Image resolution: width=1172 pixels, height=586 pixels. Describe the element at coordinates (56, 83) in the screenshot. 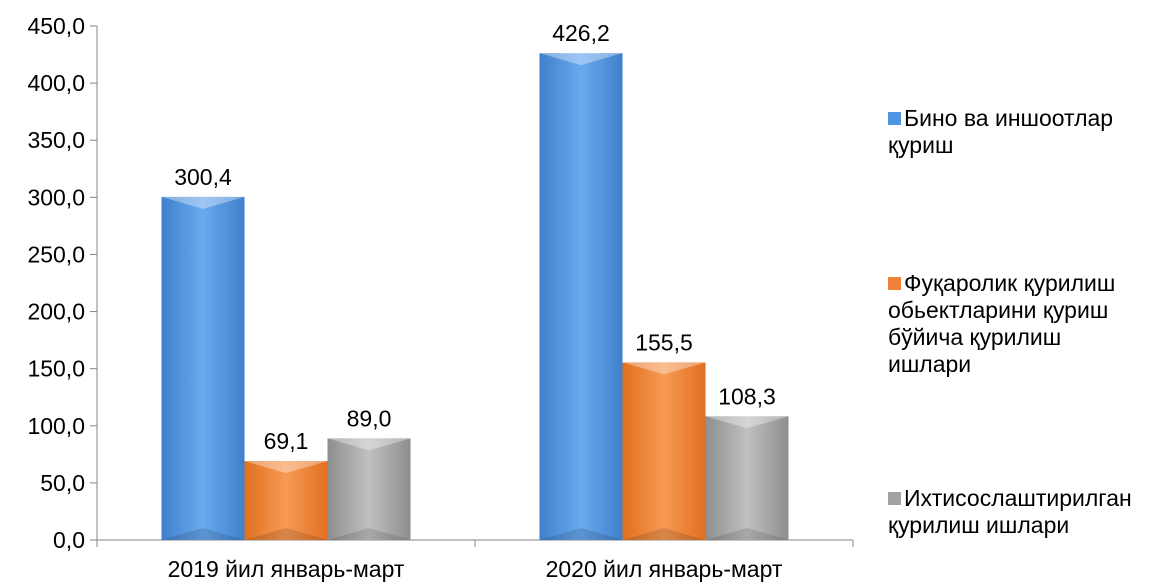

I see `y-tick-label: 400,0` at that location.